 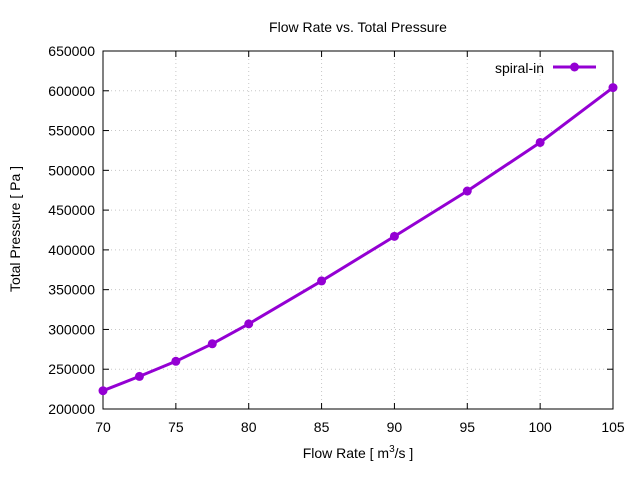 What do you see at coordinates (249, 427) in the screenshot?
I see `x-tick-label: 80` at bounding box center [249, 427].